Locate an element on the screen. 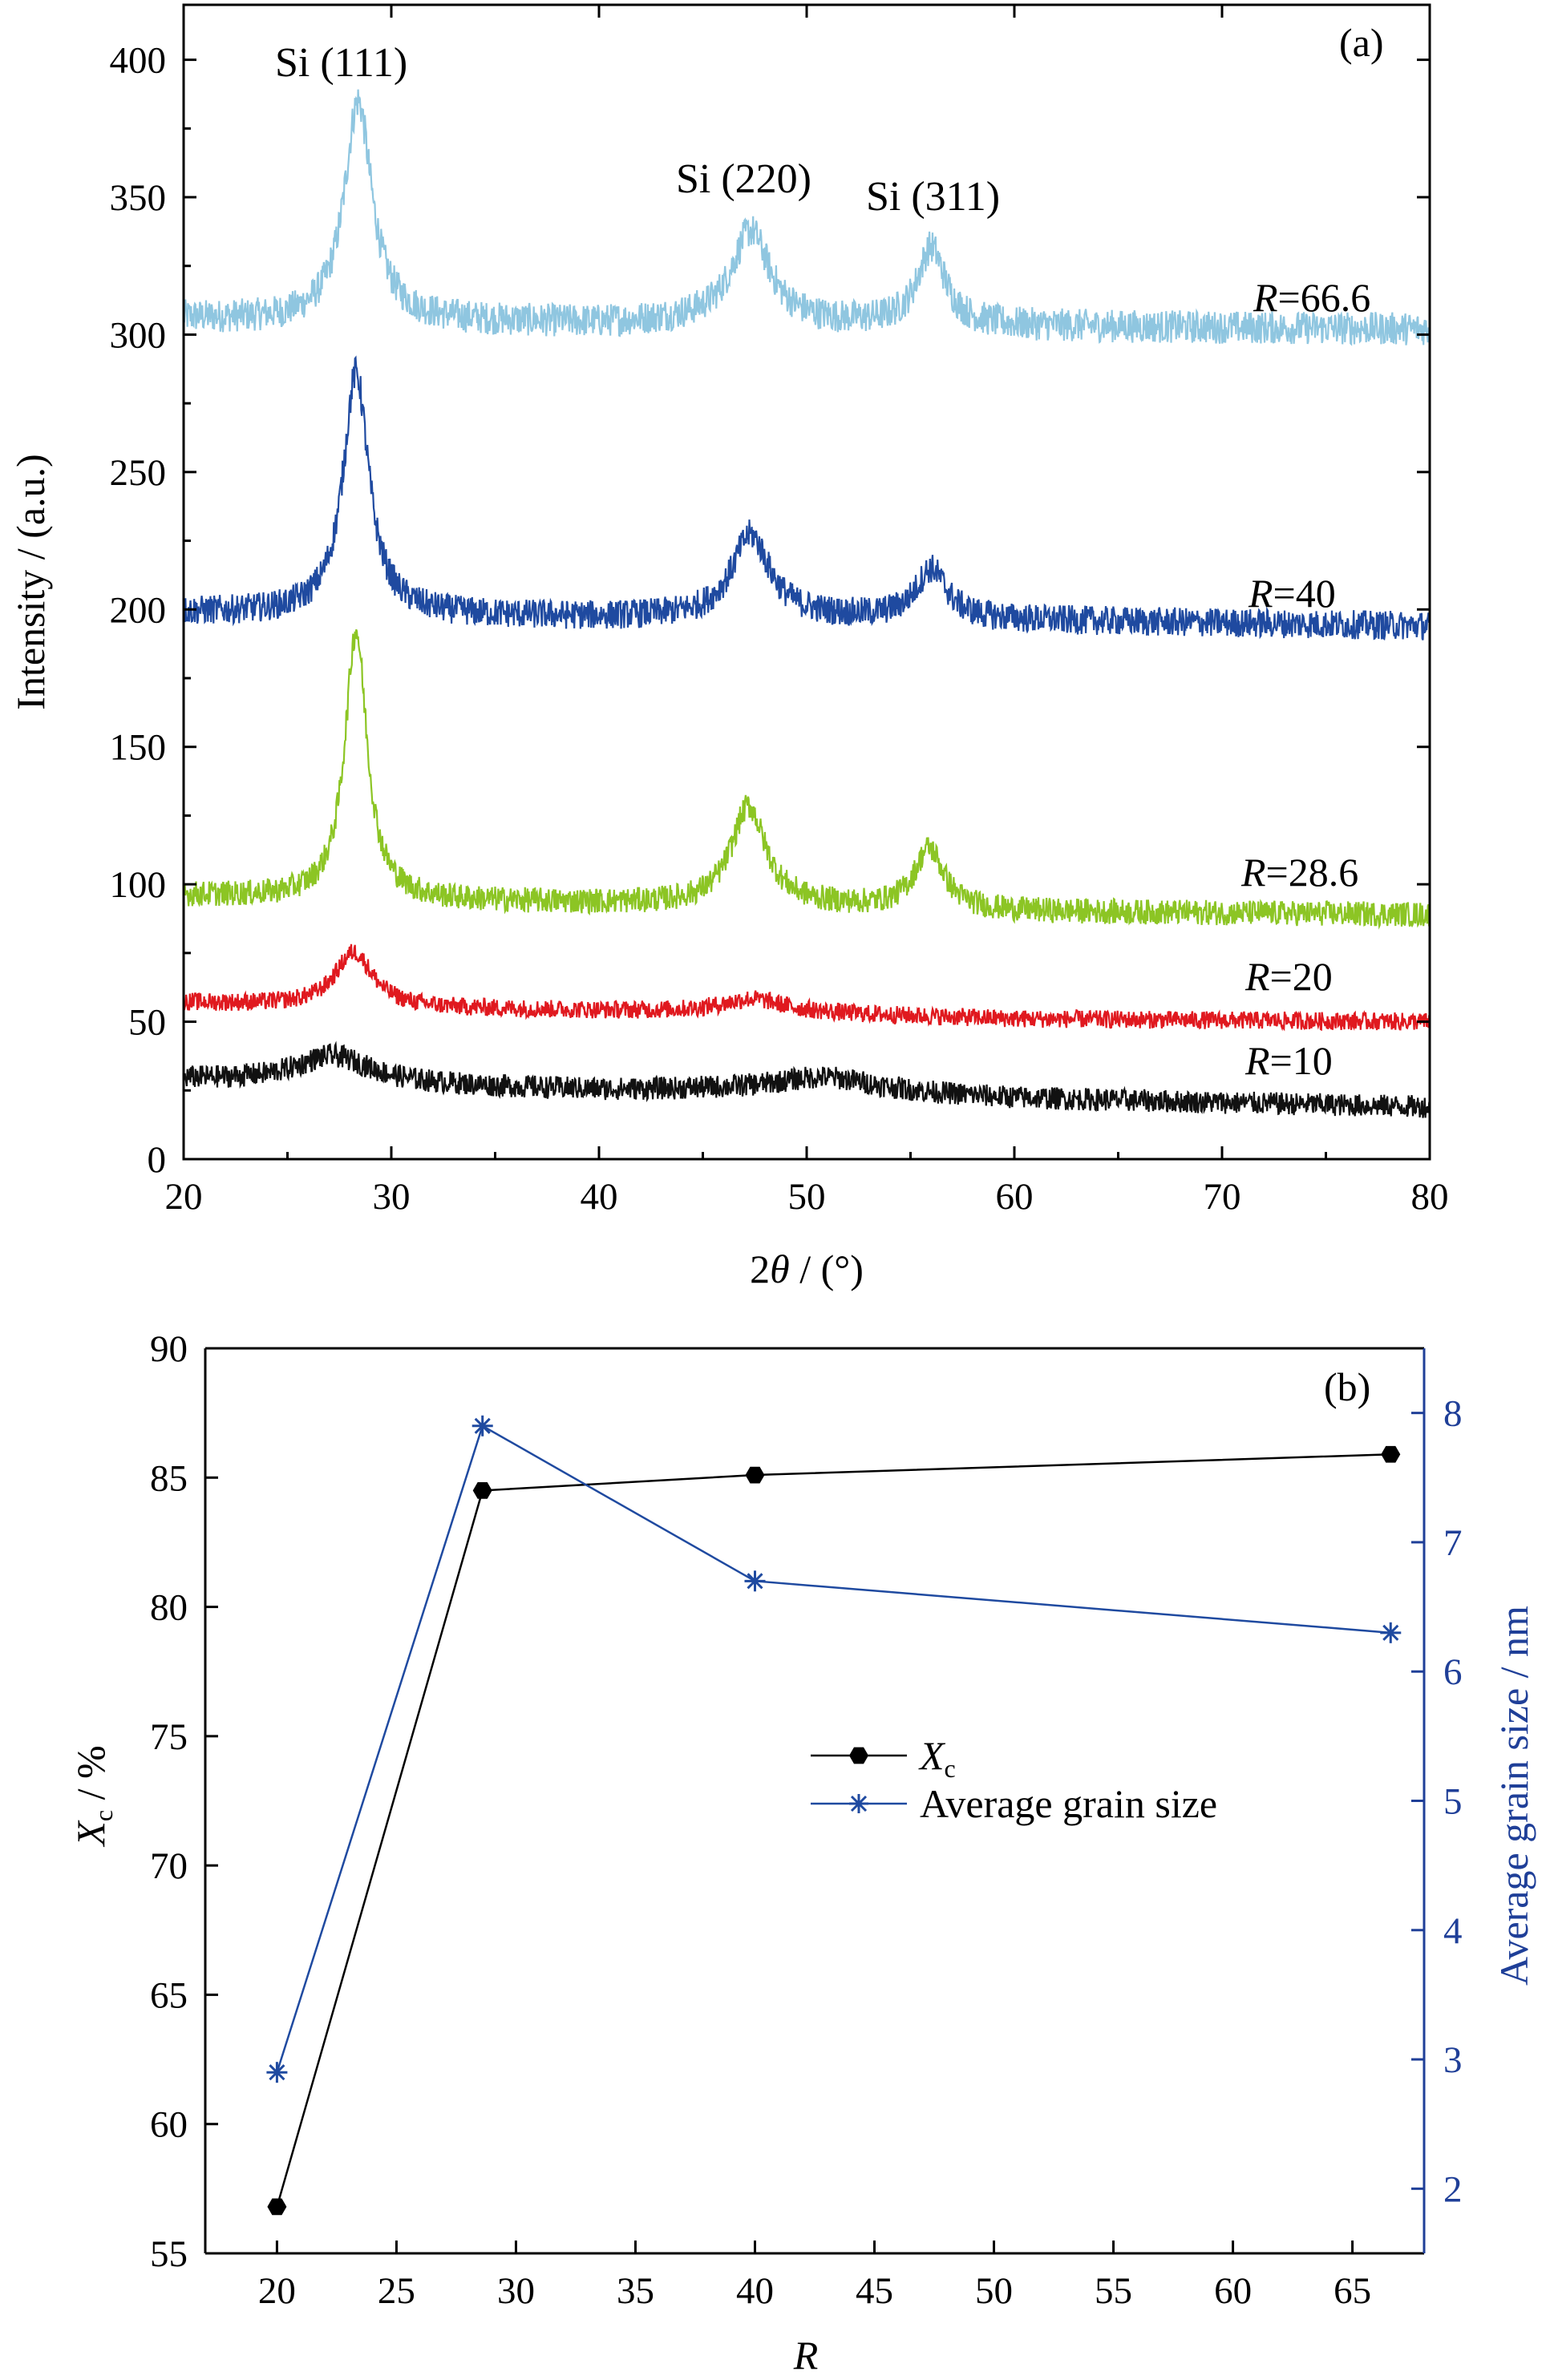  b-yl-tick-label-75: 75 is located at coordinates (169, 1737).